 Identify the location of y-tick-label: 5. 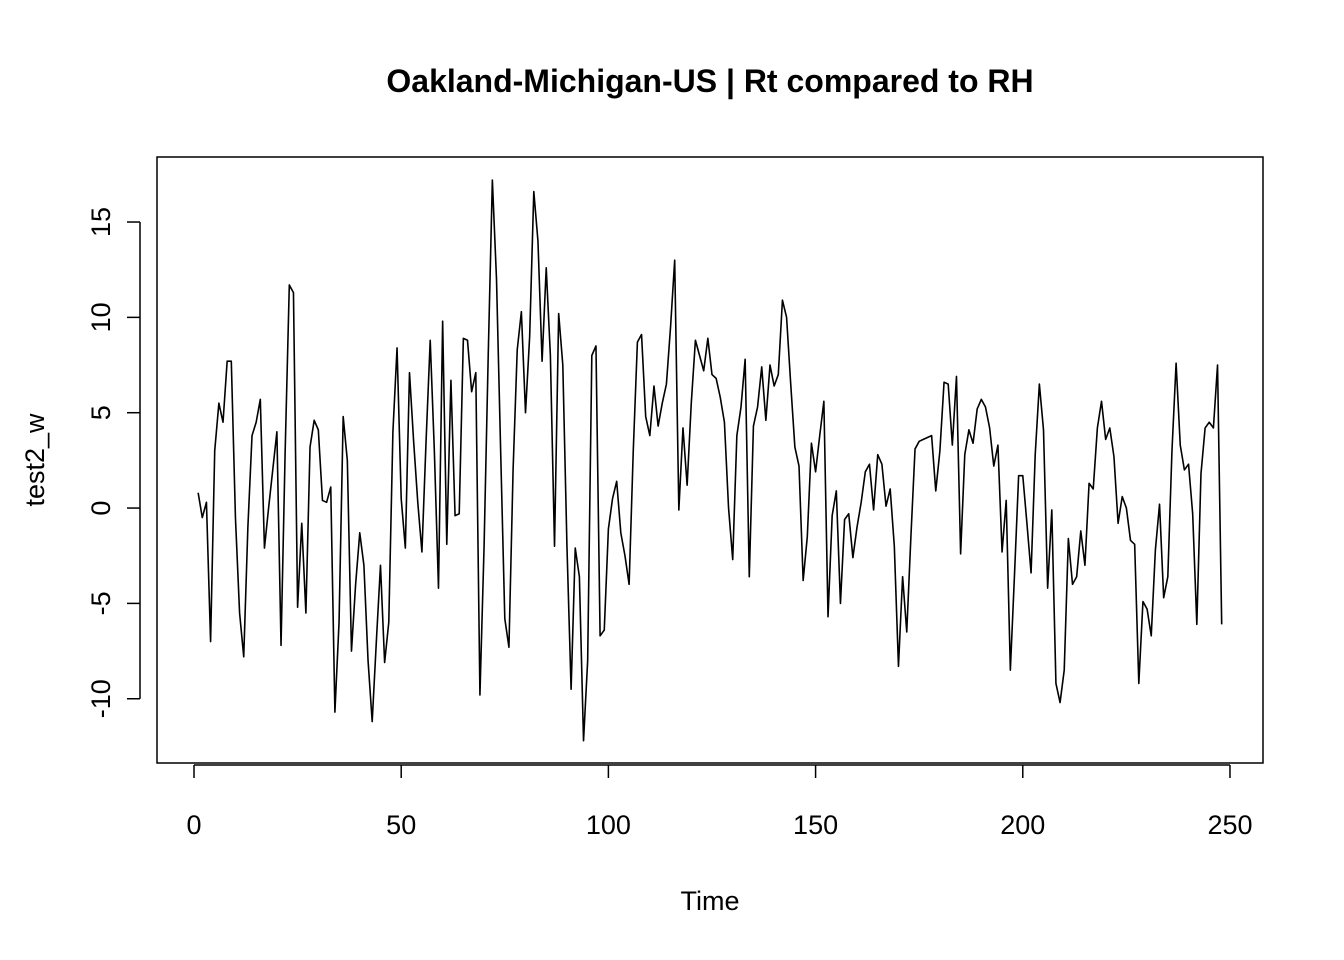
(101, 412).